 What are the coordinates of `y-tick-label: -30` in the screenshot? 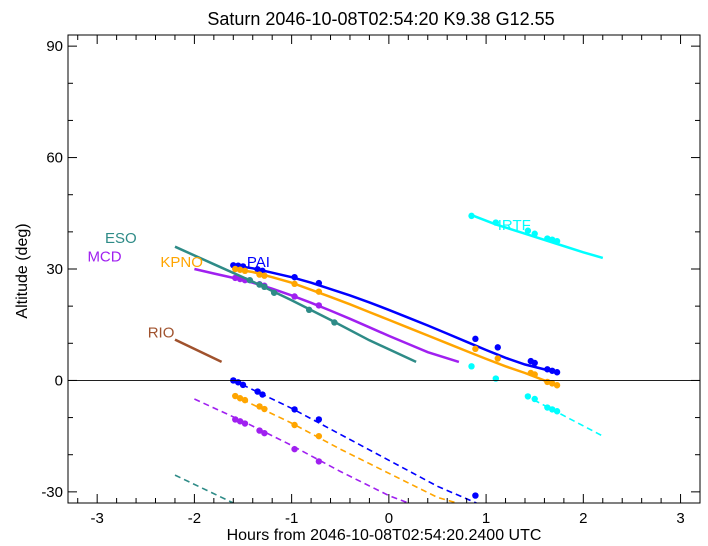 It's located at (52, 492).